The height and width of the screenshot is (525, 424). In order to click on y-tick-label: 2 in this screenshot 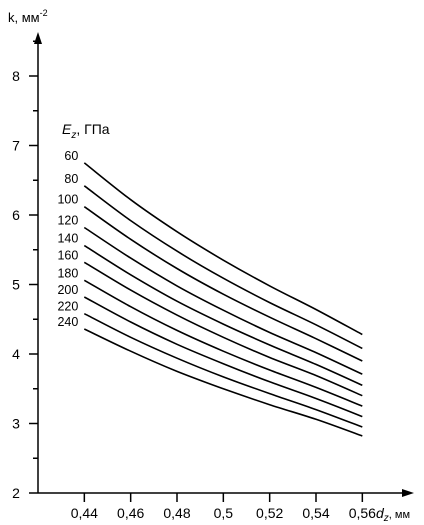, I will do `click(16, 493)`.